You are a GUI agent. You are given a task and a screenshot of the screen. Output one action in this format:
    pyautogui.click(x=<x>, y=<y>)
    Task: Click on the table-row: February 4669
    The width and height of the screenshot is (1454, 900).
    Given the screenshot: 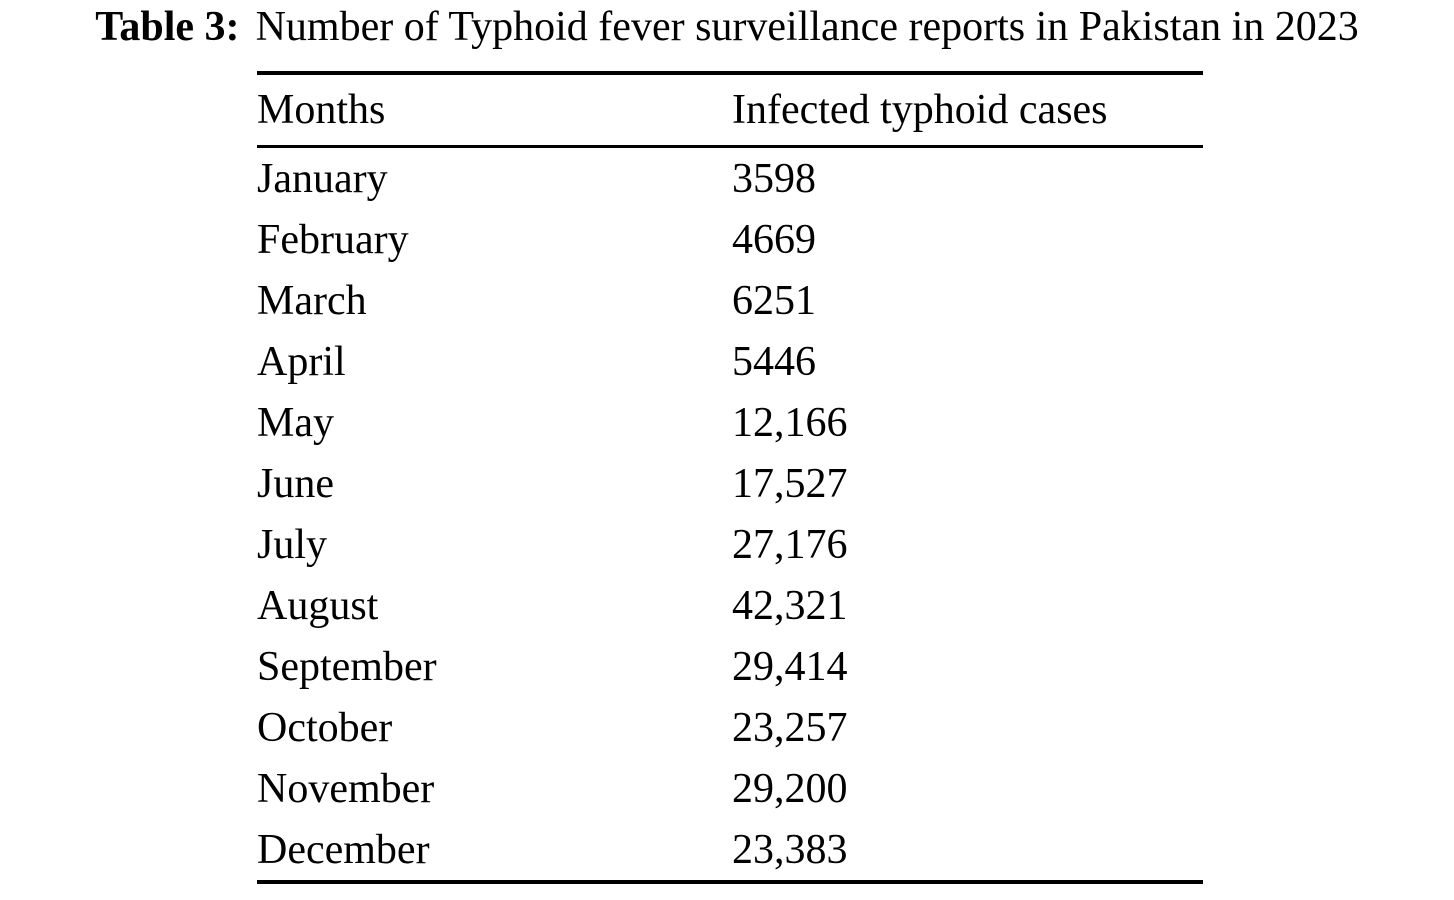 What is the action you would take?
    pyautogui.click(x=730, y=239)
    